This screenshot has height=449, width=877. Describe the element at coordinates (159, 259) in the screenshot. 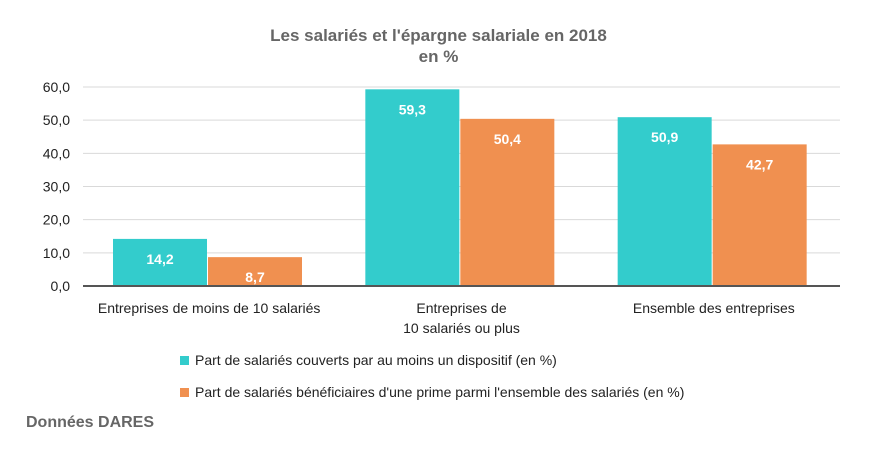

I see `bar-value-label: 14,2` at that location.